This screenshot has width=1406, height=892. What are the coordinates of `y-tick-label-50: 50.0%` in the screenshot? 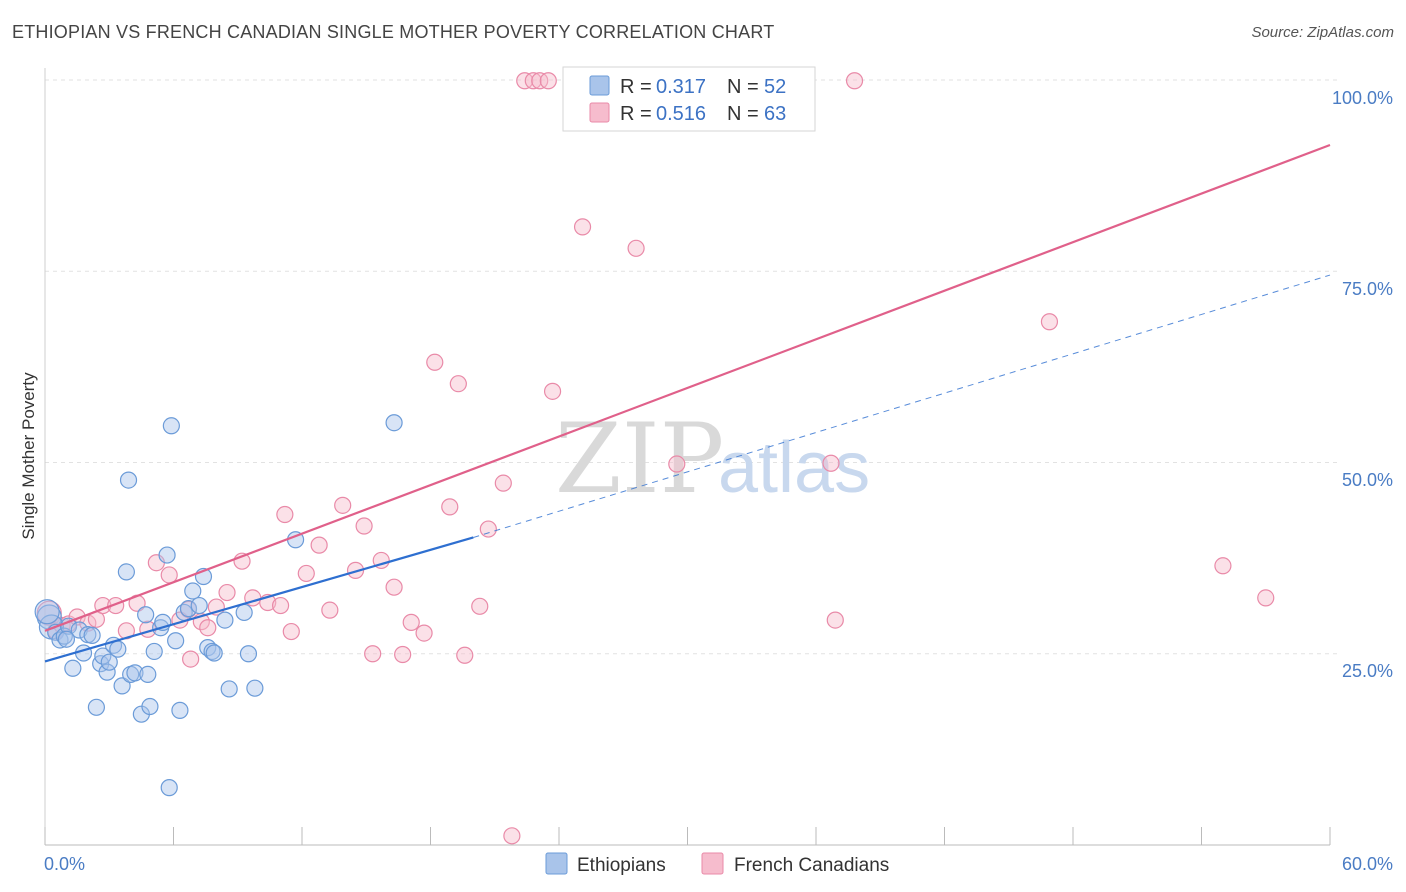 It's located at (1367, 480).